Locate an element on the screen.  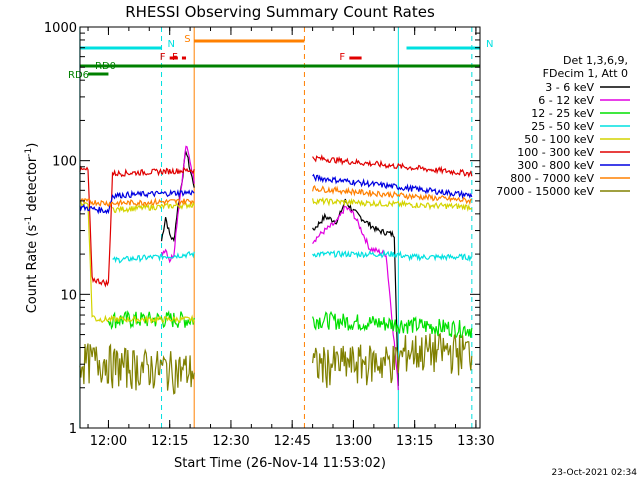
legend-label-800-7000-kev: 800 - 7000 keV is located at coordinates (552, 178).